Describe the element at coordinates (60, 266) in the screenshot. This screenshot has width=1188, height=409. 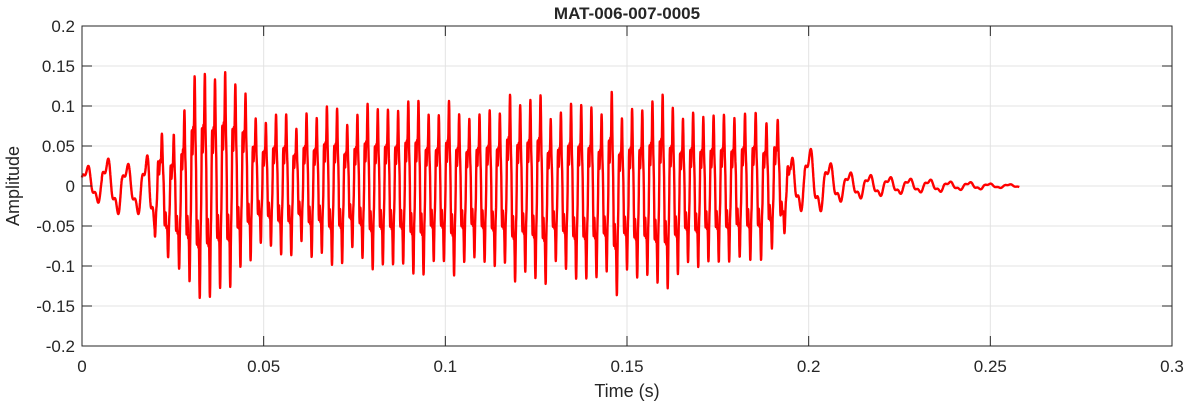
I see `y-tick-label: -0.1` at that location.